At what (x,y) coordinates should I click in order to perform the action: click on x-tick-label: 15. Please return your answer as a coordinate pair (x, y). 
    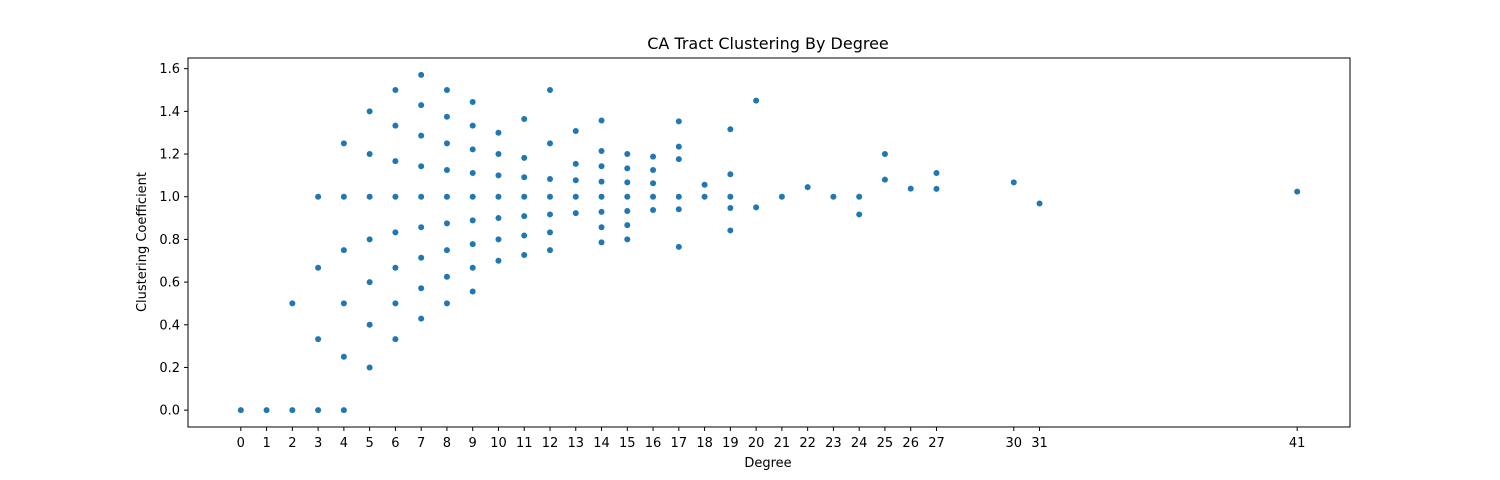
    Looking at the image, I should click on (627, 443).